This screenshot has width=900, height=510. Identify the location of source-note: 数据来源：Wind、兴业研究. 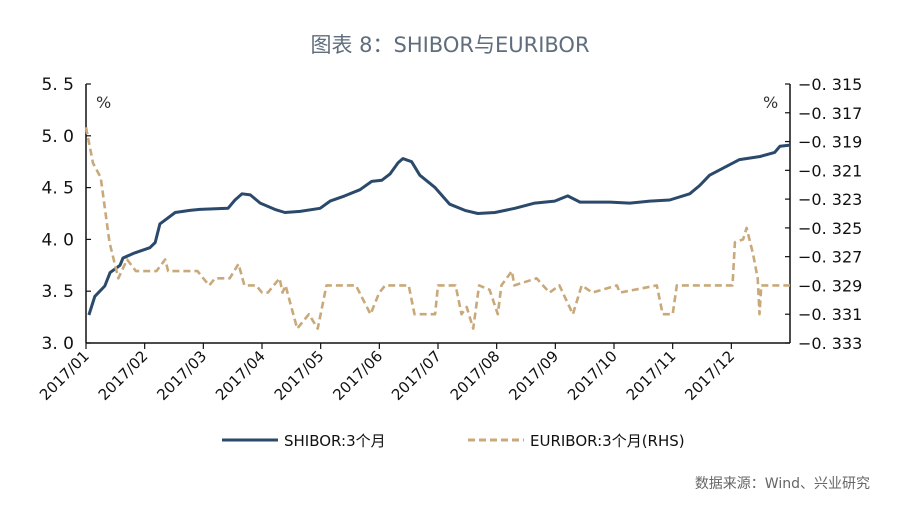
(782, 484).